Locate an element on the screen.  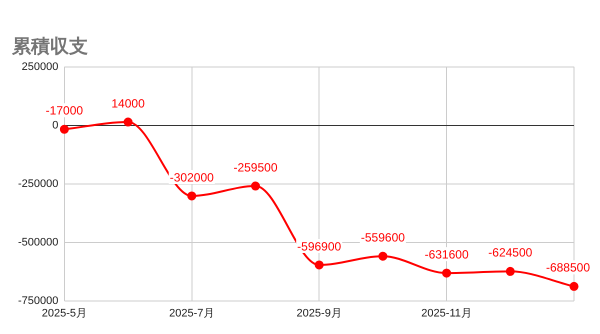
data-label: -596900 is located at coordinates (319, 246).